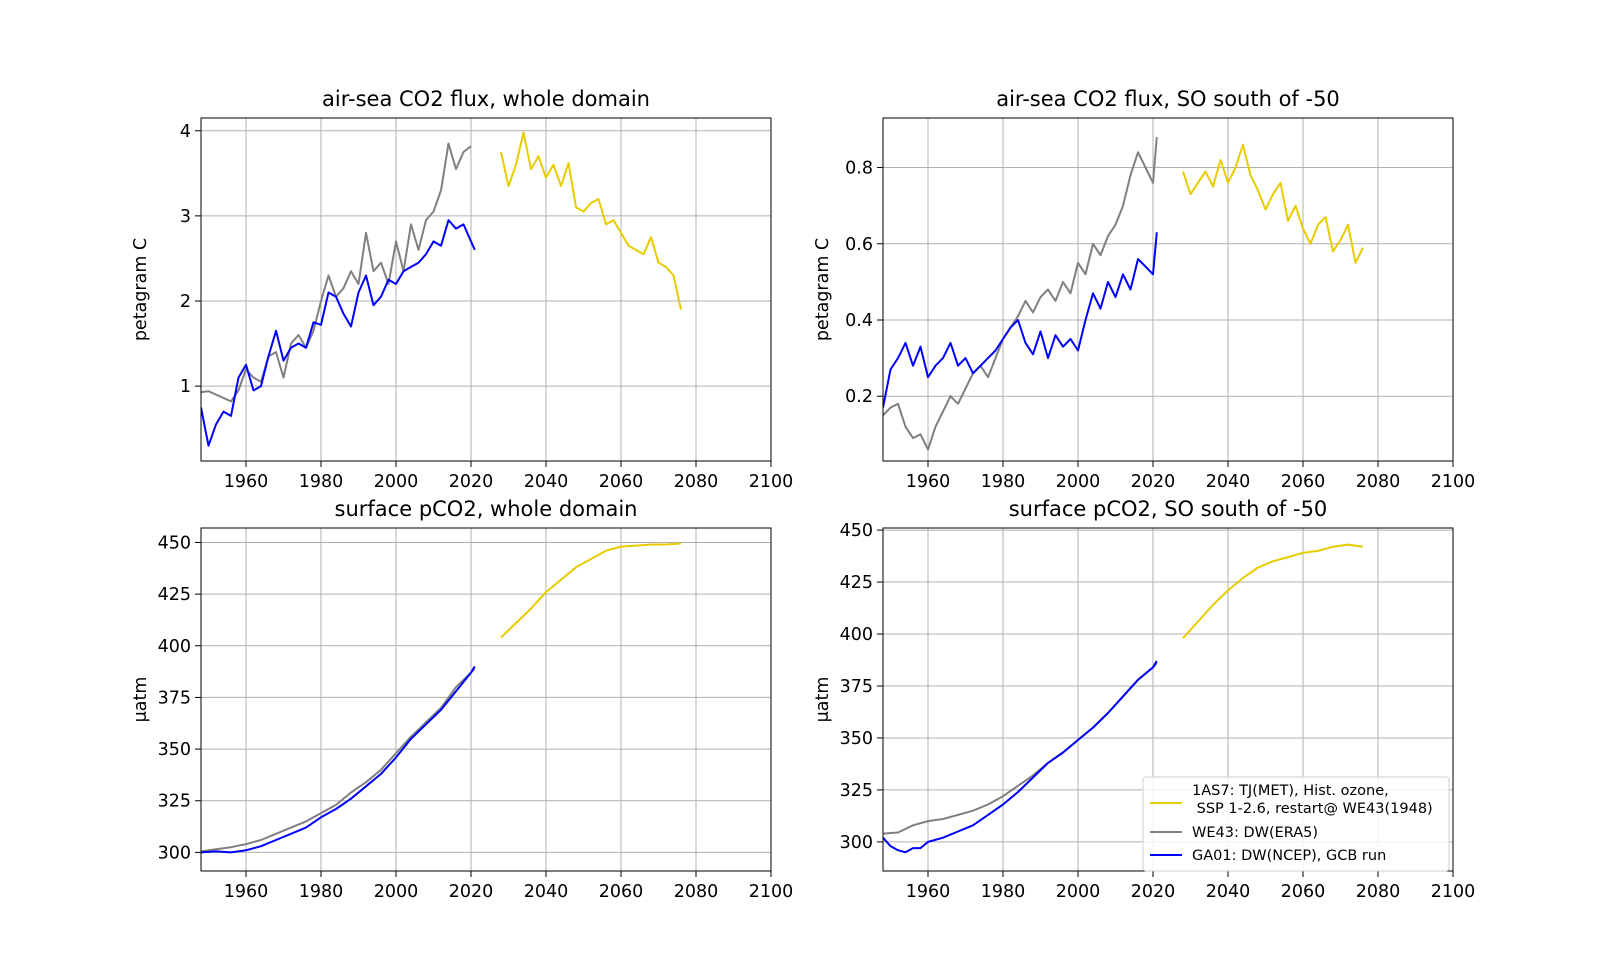  What do you see at coordinates (486, 99) in the screenshot?
I see `panel-title: air-sea CO2 flux, whole domain` at bounding box center [486, 99].